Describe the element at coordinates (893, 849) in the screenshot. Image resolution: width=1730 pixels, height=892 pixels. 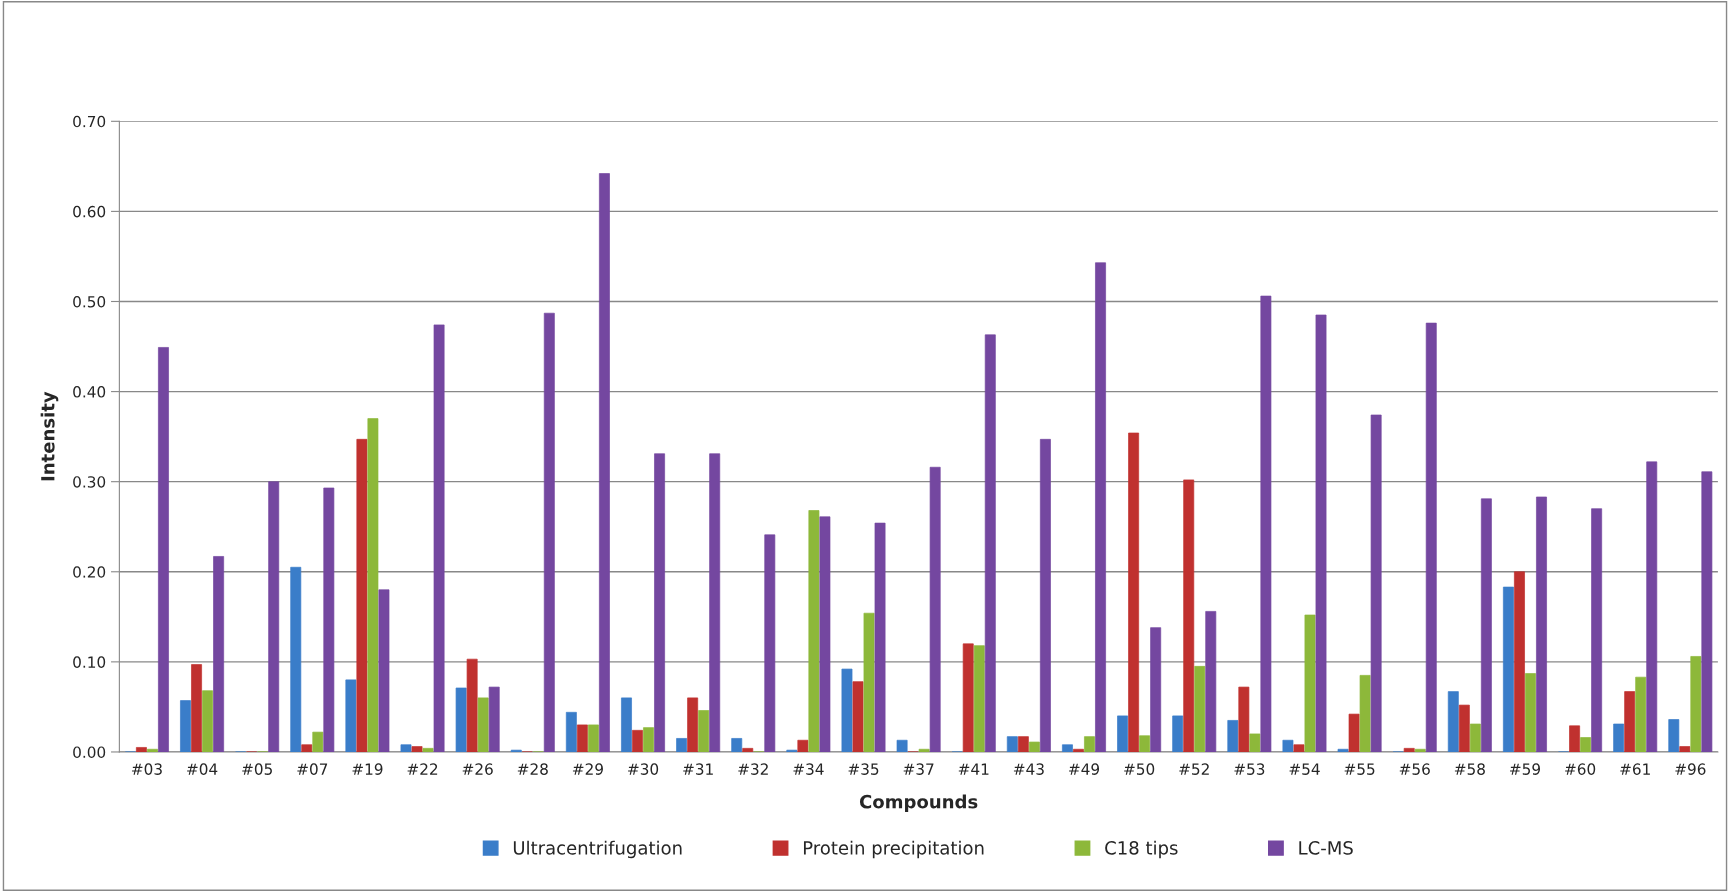
I see `legend-label: Protein precipitation` at that location.